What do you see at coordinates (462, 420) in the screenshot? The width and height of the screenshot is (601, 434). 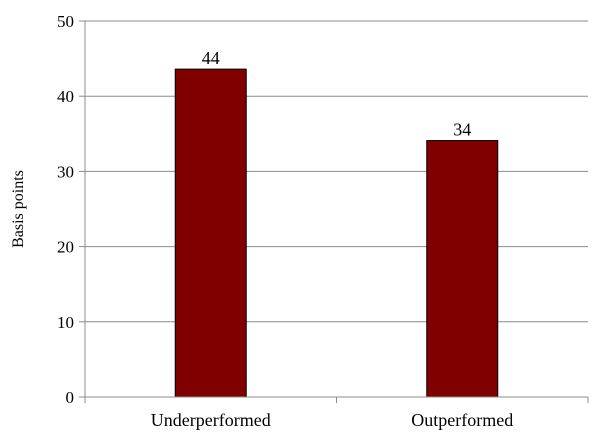 I see `x-category-label: Outperformed` at bounding box center [462, 420].